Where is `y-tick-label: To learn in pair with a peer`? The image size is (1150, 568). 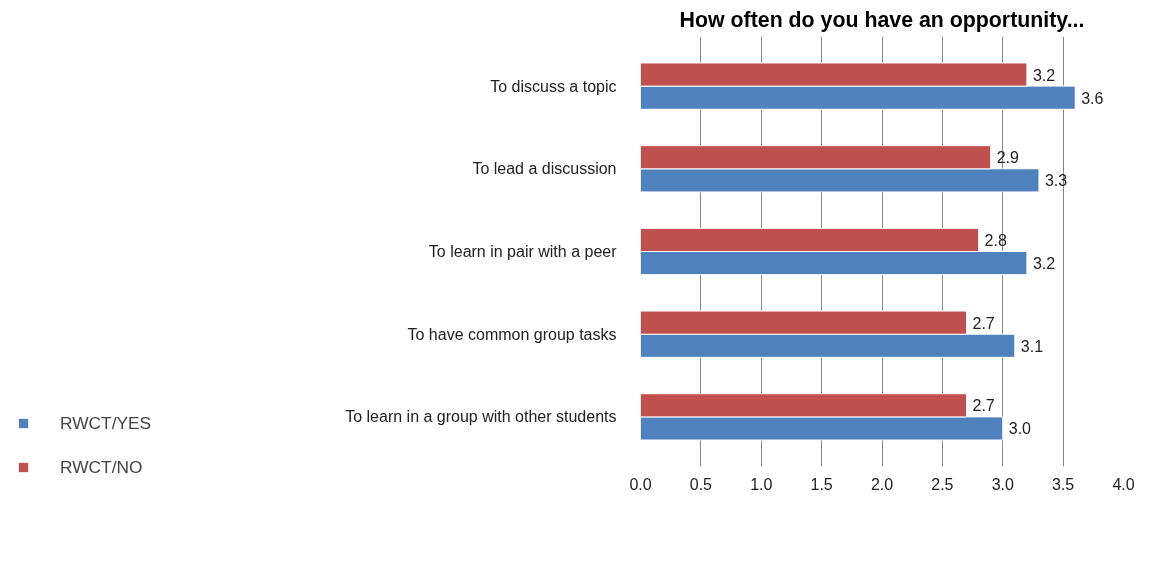
y-tick-label: To learn in pair with a peer is located at coordinates (523, 251).